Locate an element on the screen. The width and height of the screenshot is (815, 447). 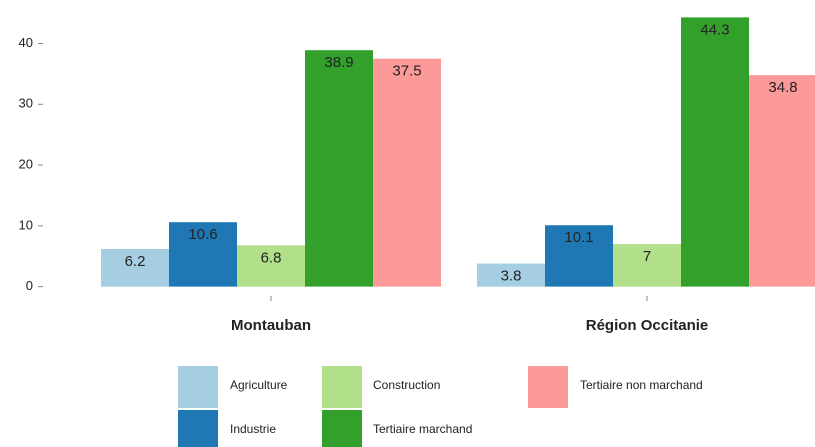
value-label: 44.3 is located at coordinates (714, 29).